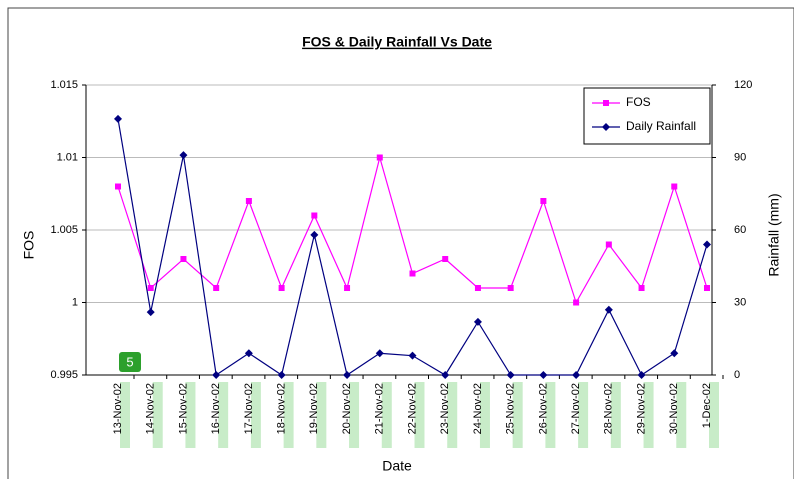  I want to click on y-tick-label: 0.995, so click(64, 375).